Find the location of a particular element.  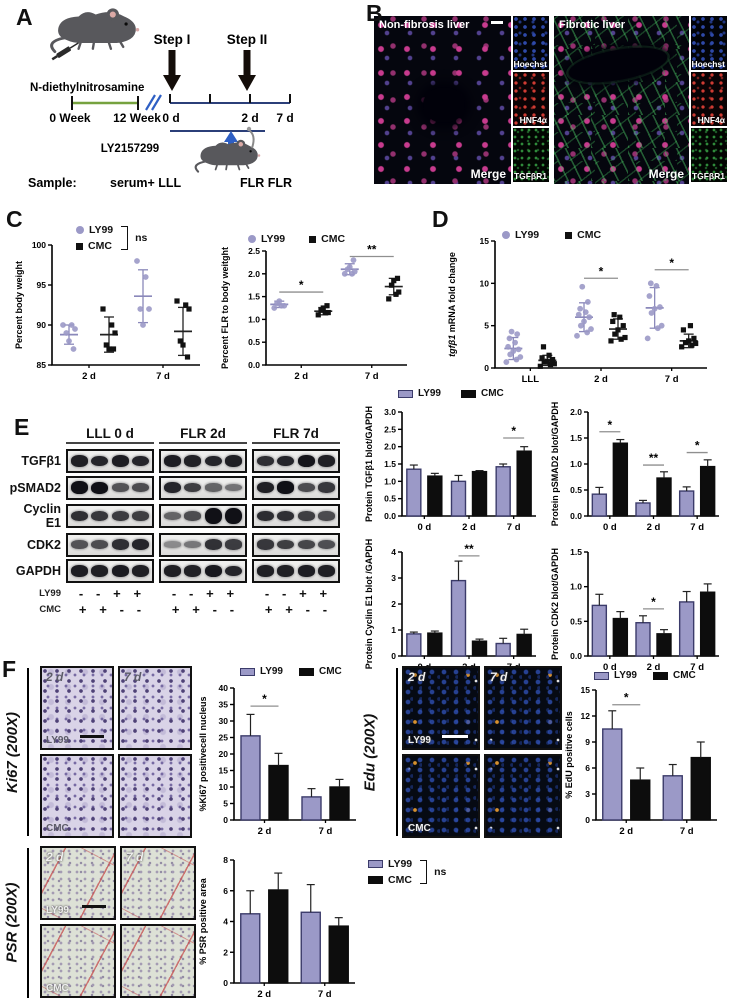

cmc-label: CMC is located at coordinates (400, 880).